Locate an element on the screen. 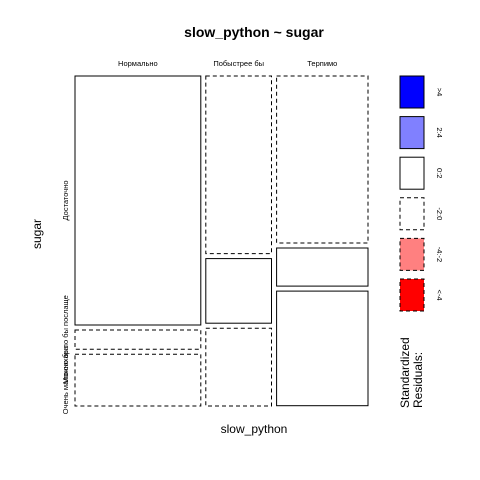 Image resolution: width=480 pixels, height=480 pixels. mosaic-cell-нормально-можно-было-бы-послаще is located at coordinates (138, 339).